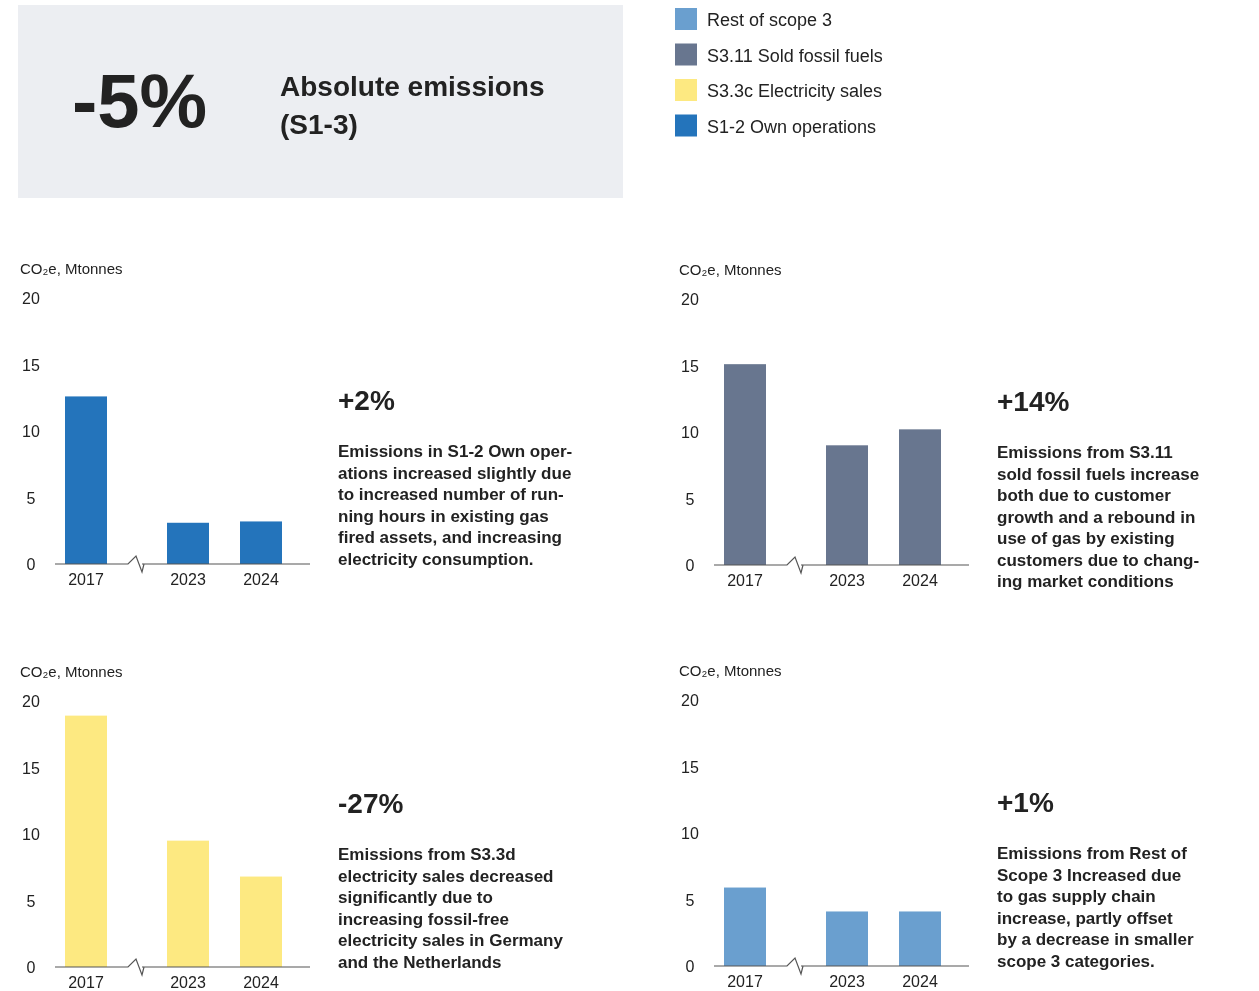  What do you see at coordinates (1025, 802) in the screenshot?
I see `text: +1%` at bounding box center [1025, 802].